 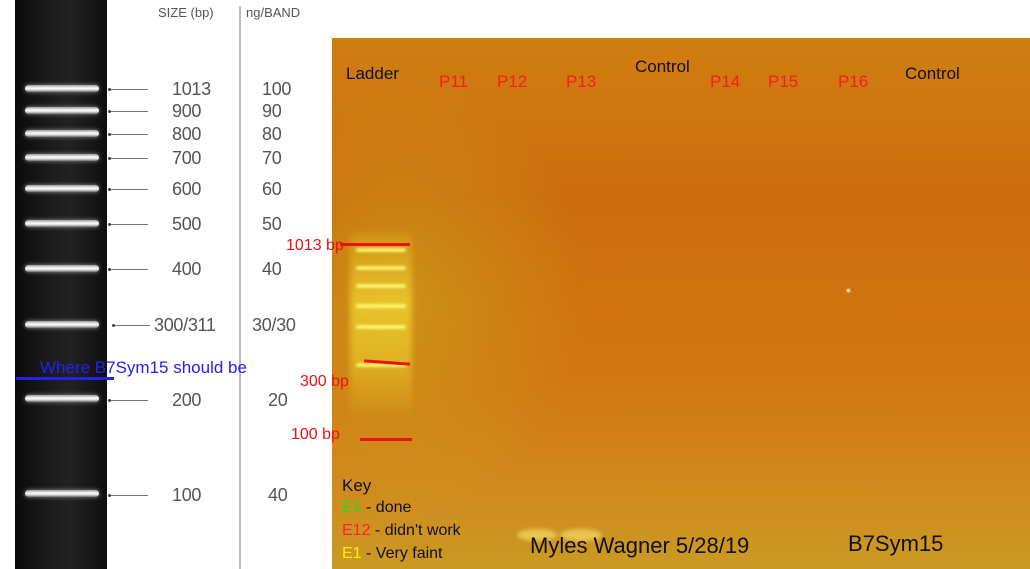 I want to click on key-code-failed: E12, so click(x=356, y=530).